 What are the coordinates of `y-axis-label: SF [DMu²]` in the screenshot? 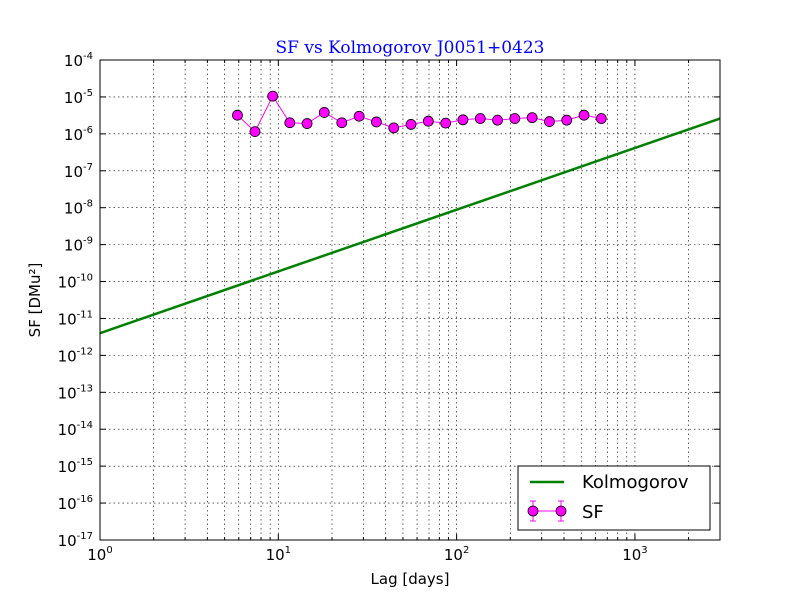 It's located at (35, 300).